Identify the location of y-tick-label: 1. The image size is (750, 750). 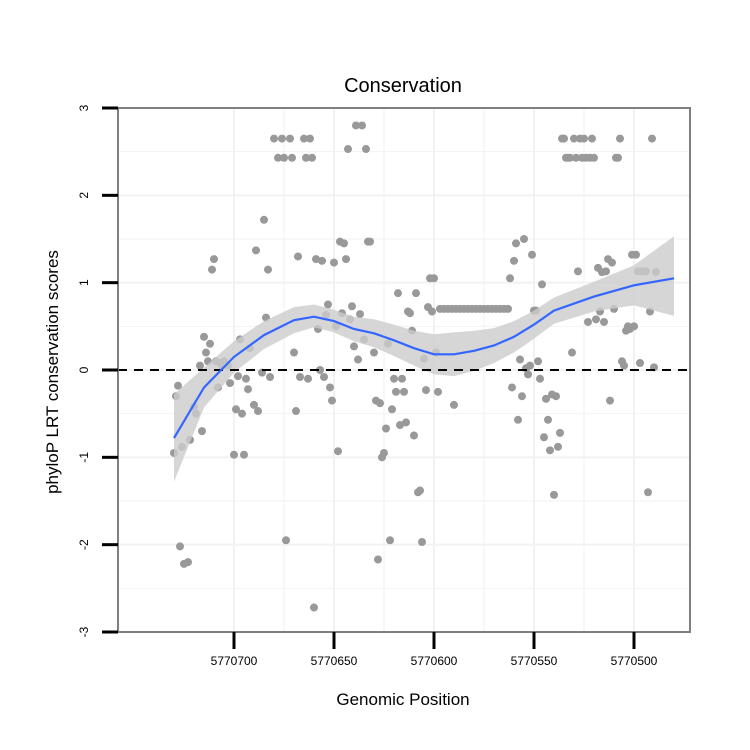
(84, 282).